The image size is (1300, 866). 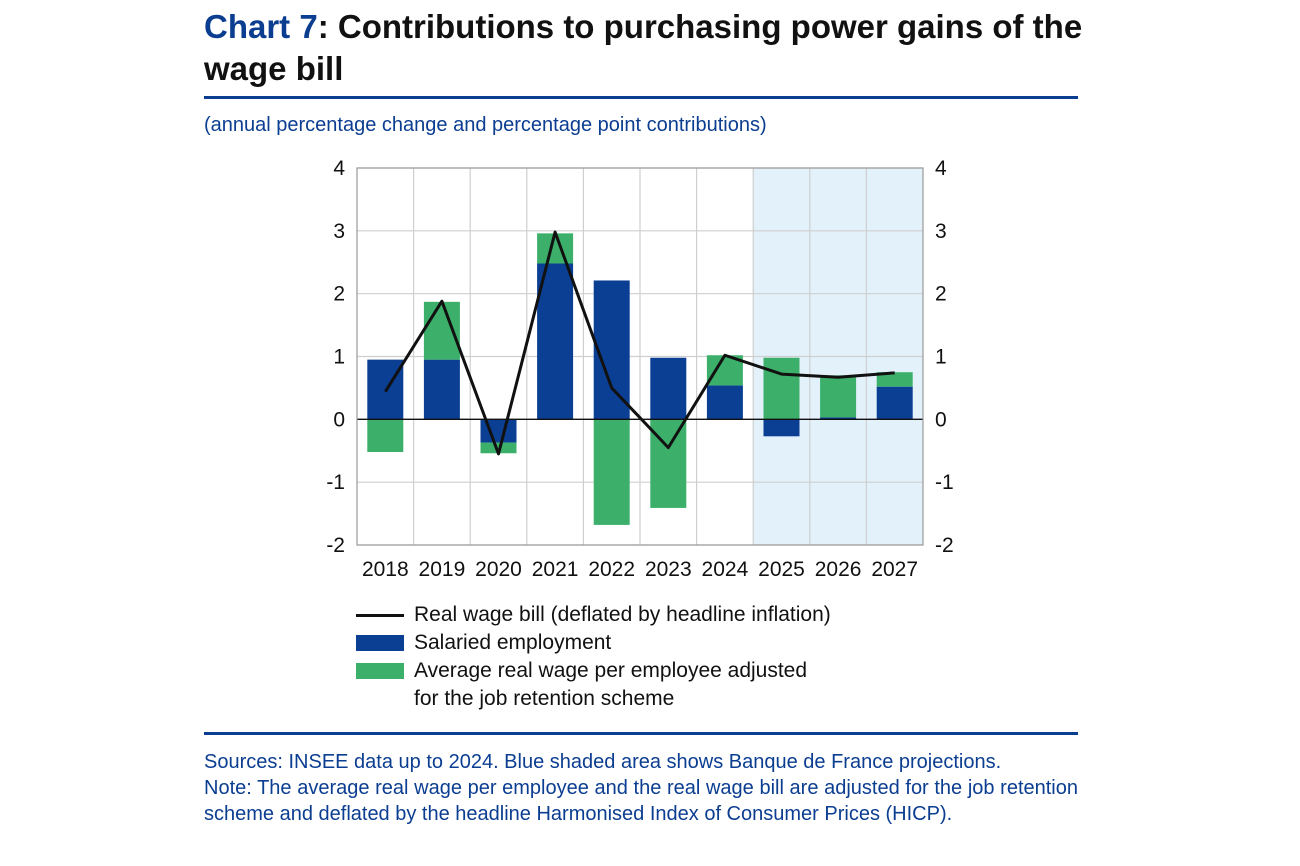 What do you see at coordinates (941, 357) in the screenshot?
I see `y-tick-label-right: 1` at bounding box center [941, 357].